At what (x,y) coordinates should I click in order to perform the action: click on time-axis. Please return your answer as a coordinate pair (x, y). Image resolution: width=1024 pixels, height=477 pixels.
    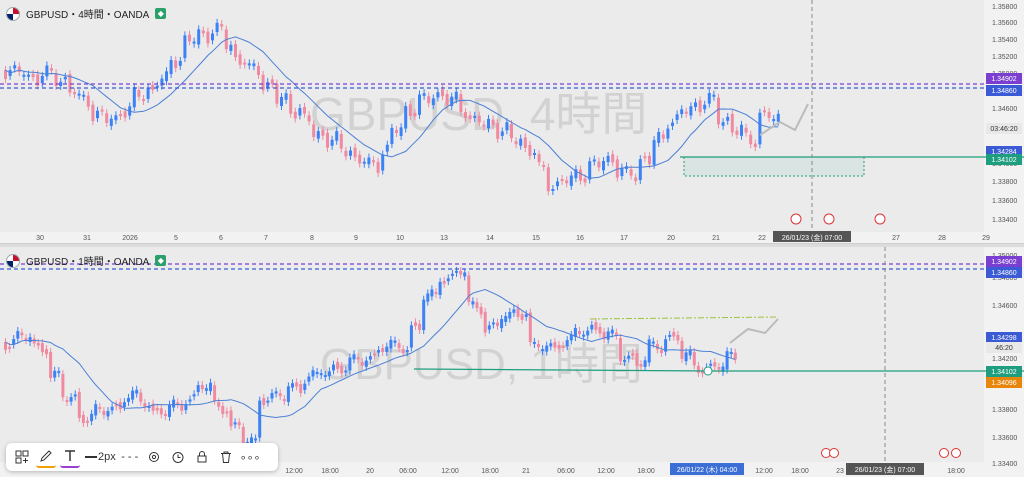
    Looking at the image, I should click on (492, 237).